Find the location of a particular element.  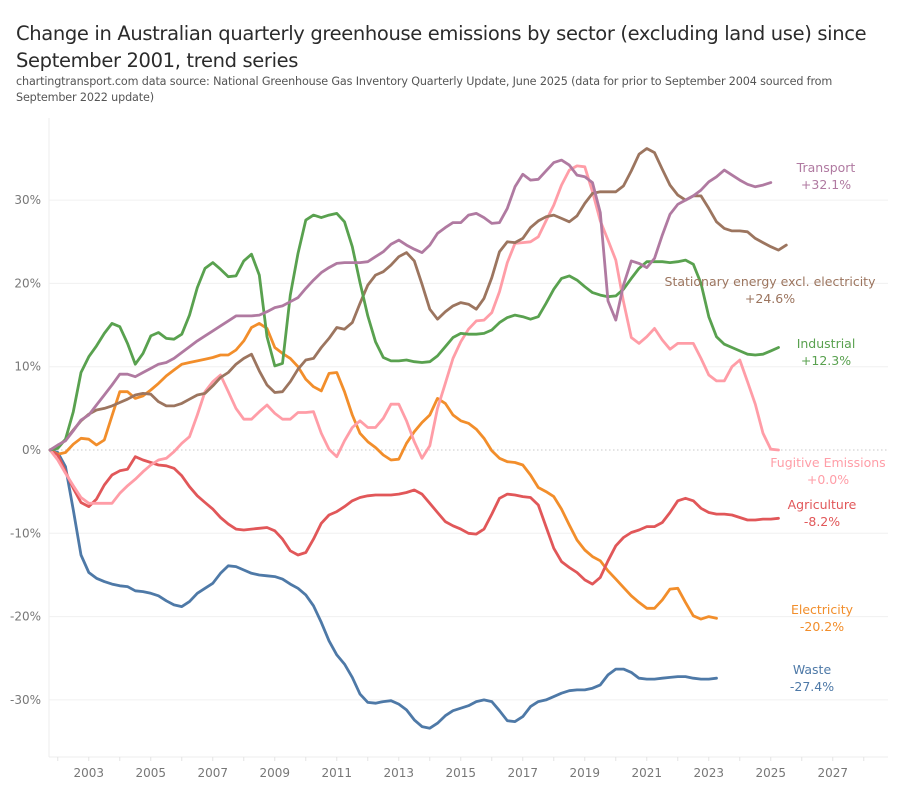

y-tick-label: -30% is located at coordinates (25, 700).